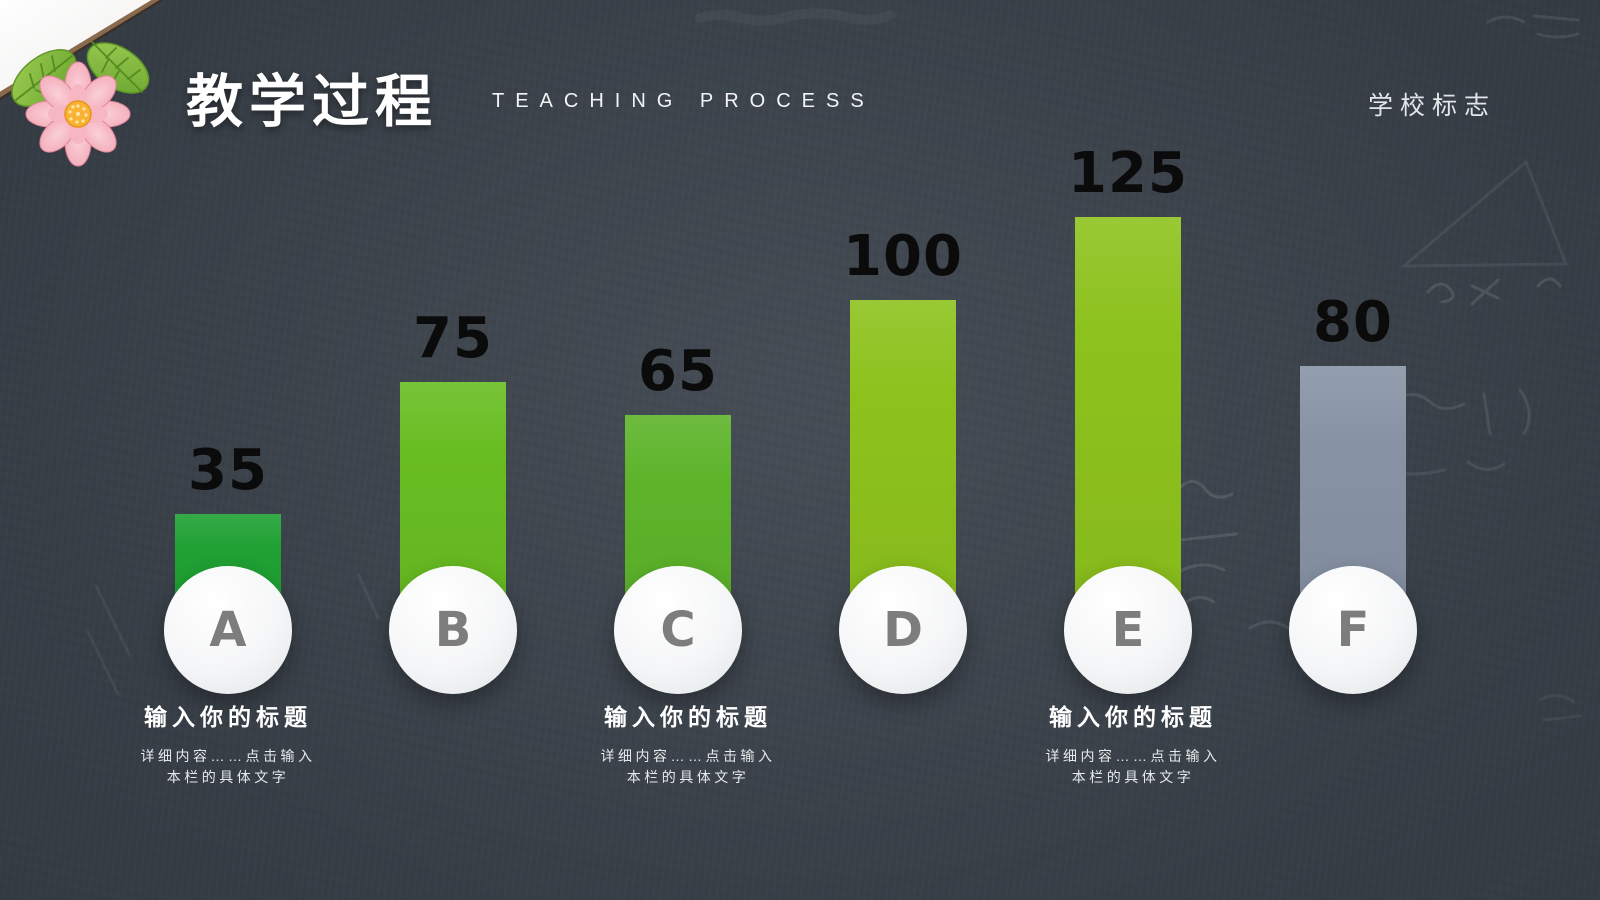 This screenshot has width=1600, height=900. I want to click on category-letter: A, so click(228, 630).